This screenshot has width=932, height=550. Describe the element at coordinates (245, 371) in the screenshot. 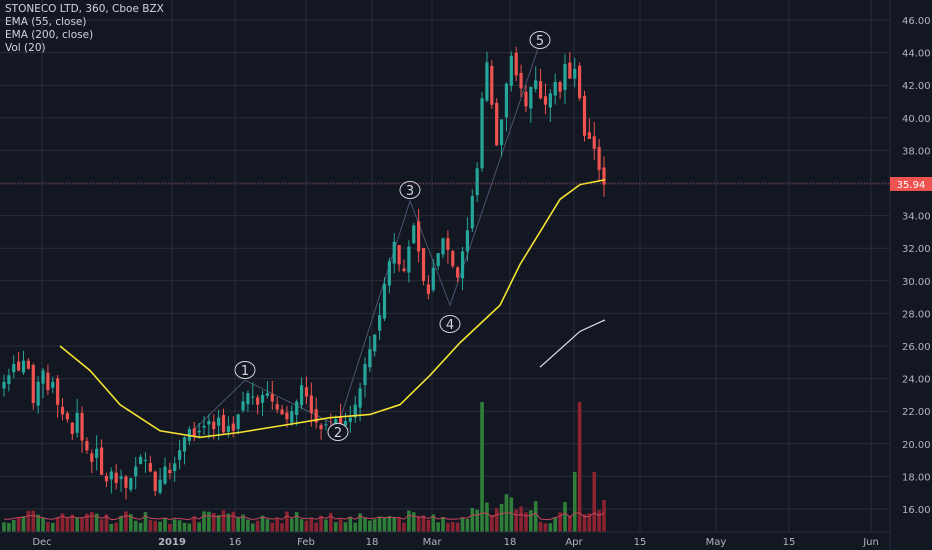

I see `wave-label-text: 1` at that location.